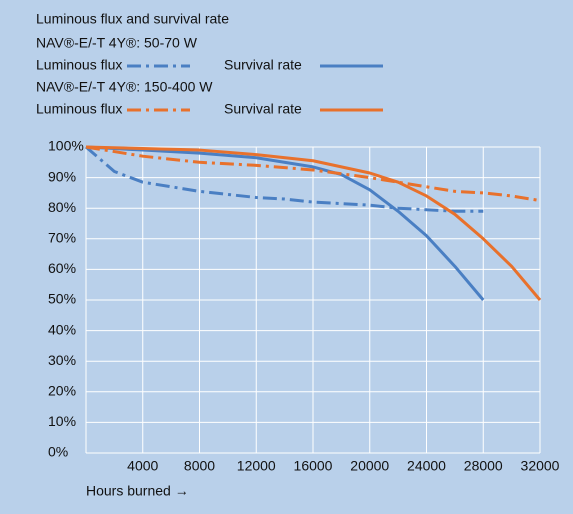 The height and width of the screenshot is (514, 573). Describe the element at coordinates (58, 452) in the screenshot. I see `y-tick-label: 0%` at that location.